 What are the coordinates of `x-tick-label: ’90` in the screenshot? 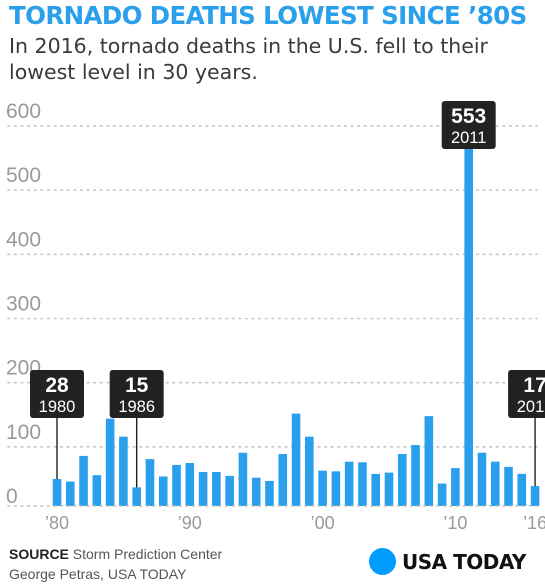 It's located at (190, 523).